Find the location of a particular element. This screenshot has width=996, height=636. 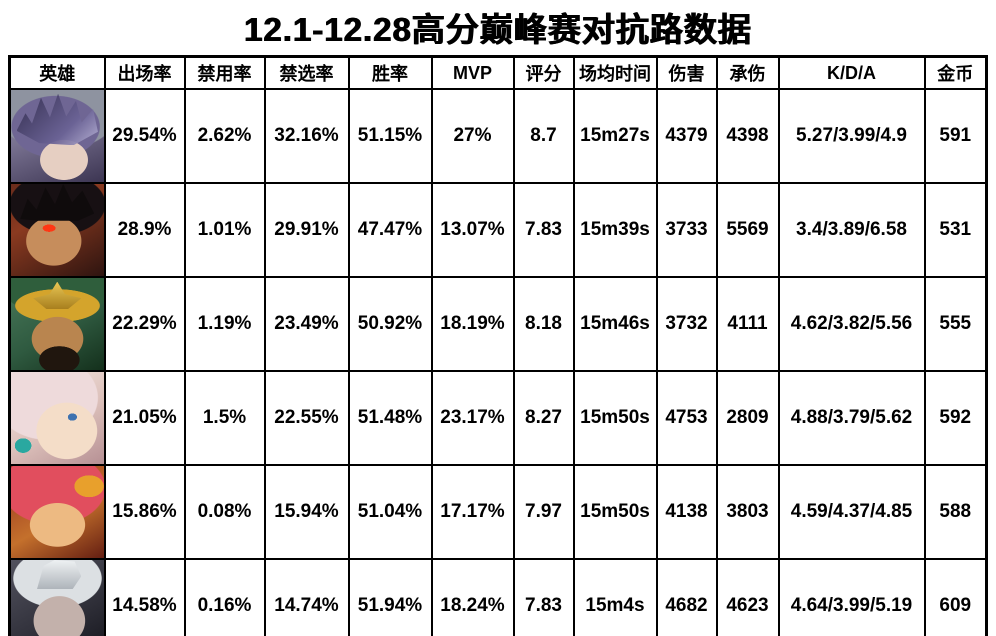

ban-rate-cell: 2.62% is located at coordinates (224, 136).